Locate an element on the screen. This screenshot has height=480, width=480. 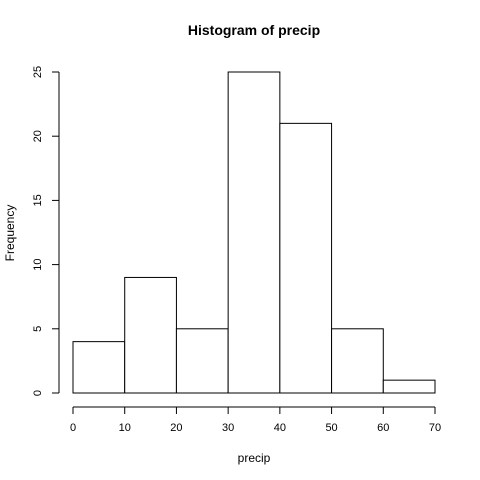
chart-title: Histogram of precip is located at coordinates (254, 30).